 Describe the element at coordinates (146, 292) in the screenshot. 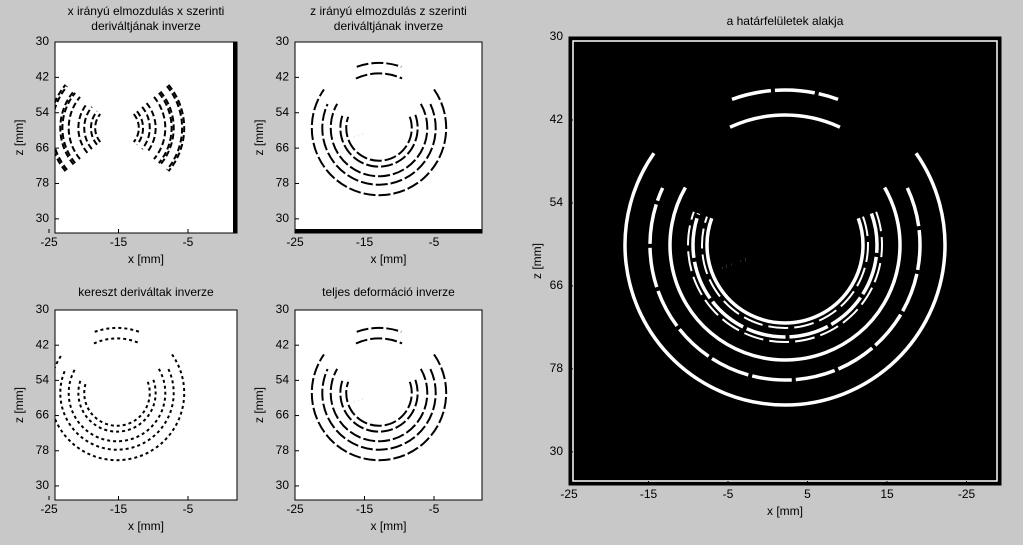

I see `axes-title: kereszt deriváltak inverze` at that location.